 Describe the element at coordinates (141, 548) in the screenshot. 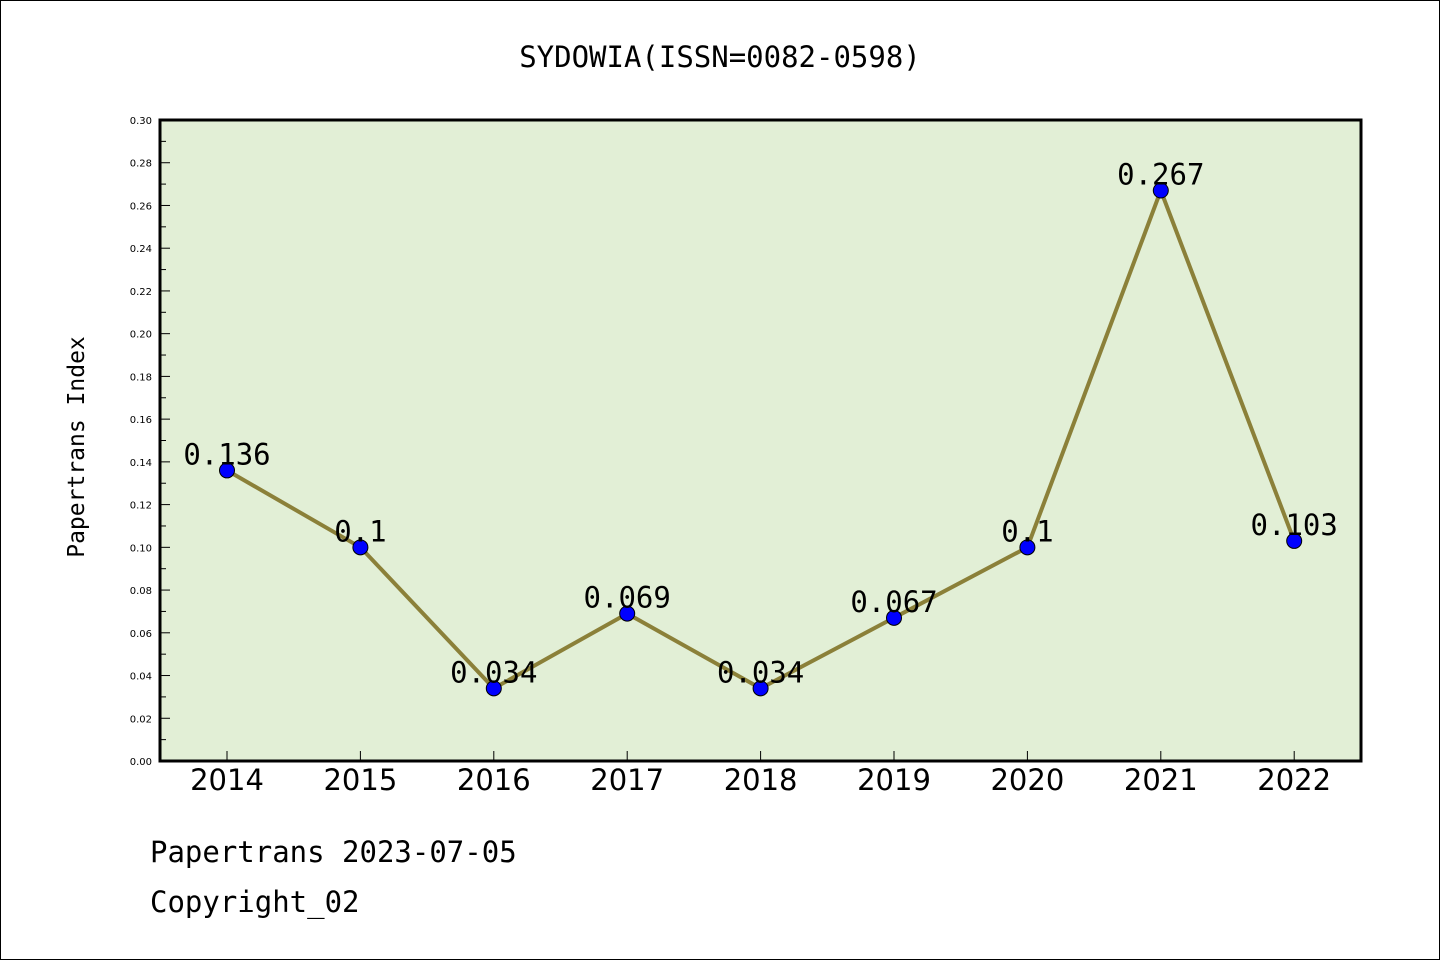

I see `y-tick-label: 0.10` at that location.